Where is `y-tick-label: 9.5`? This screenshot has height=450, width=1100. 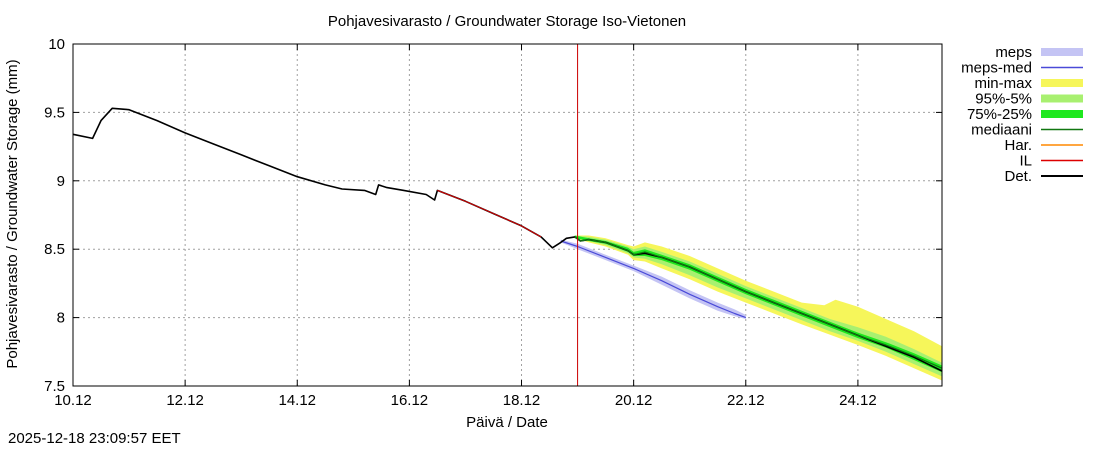 y-tick-label: 9.5 is located at coordinates (54, 112).